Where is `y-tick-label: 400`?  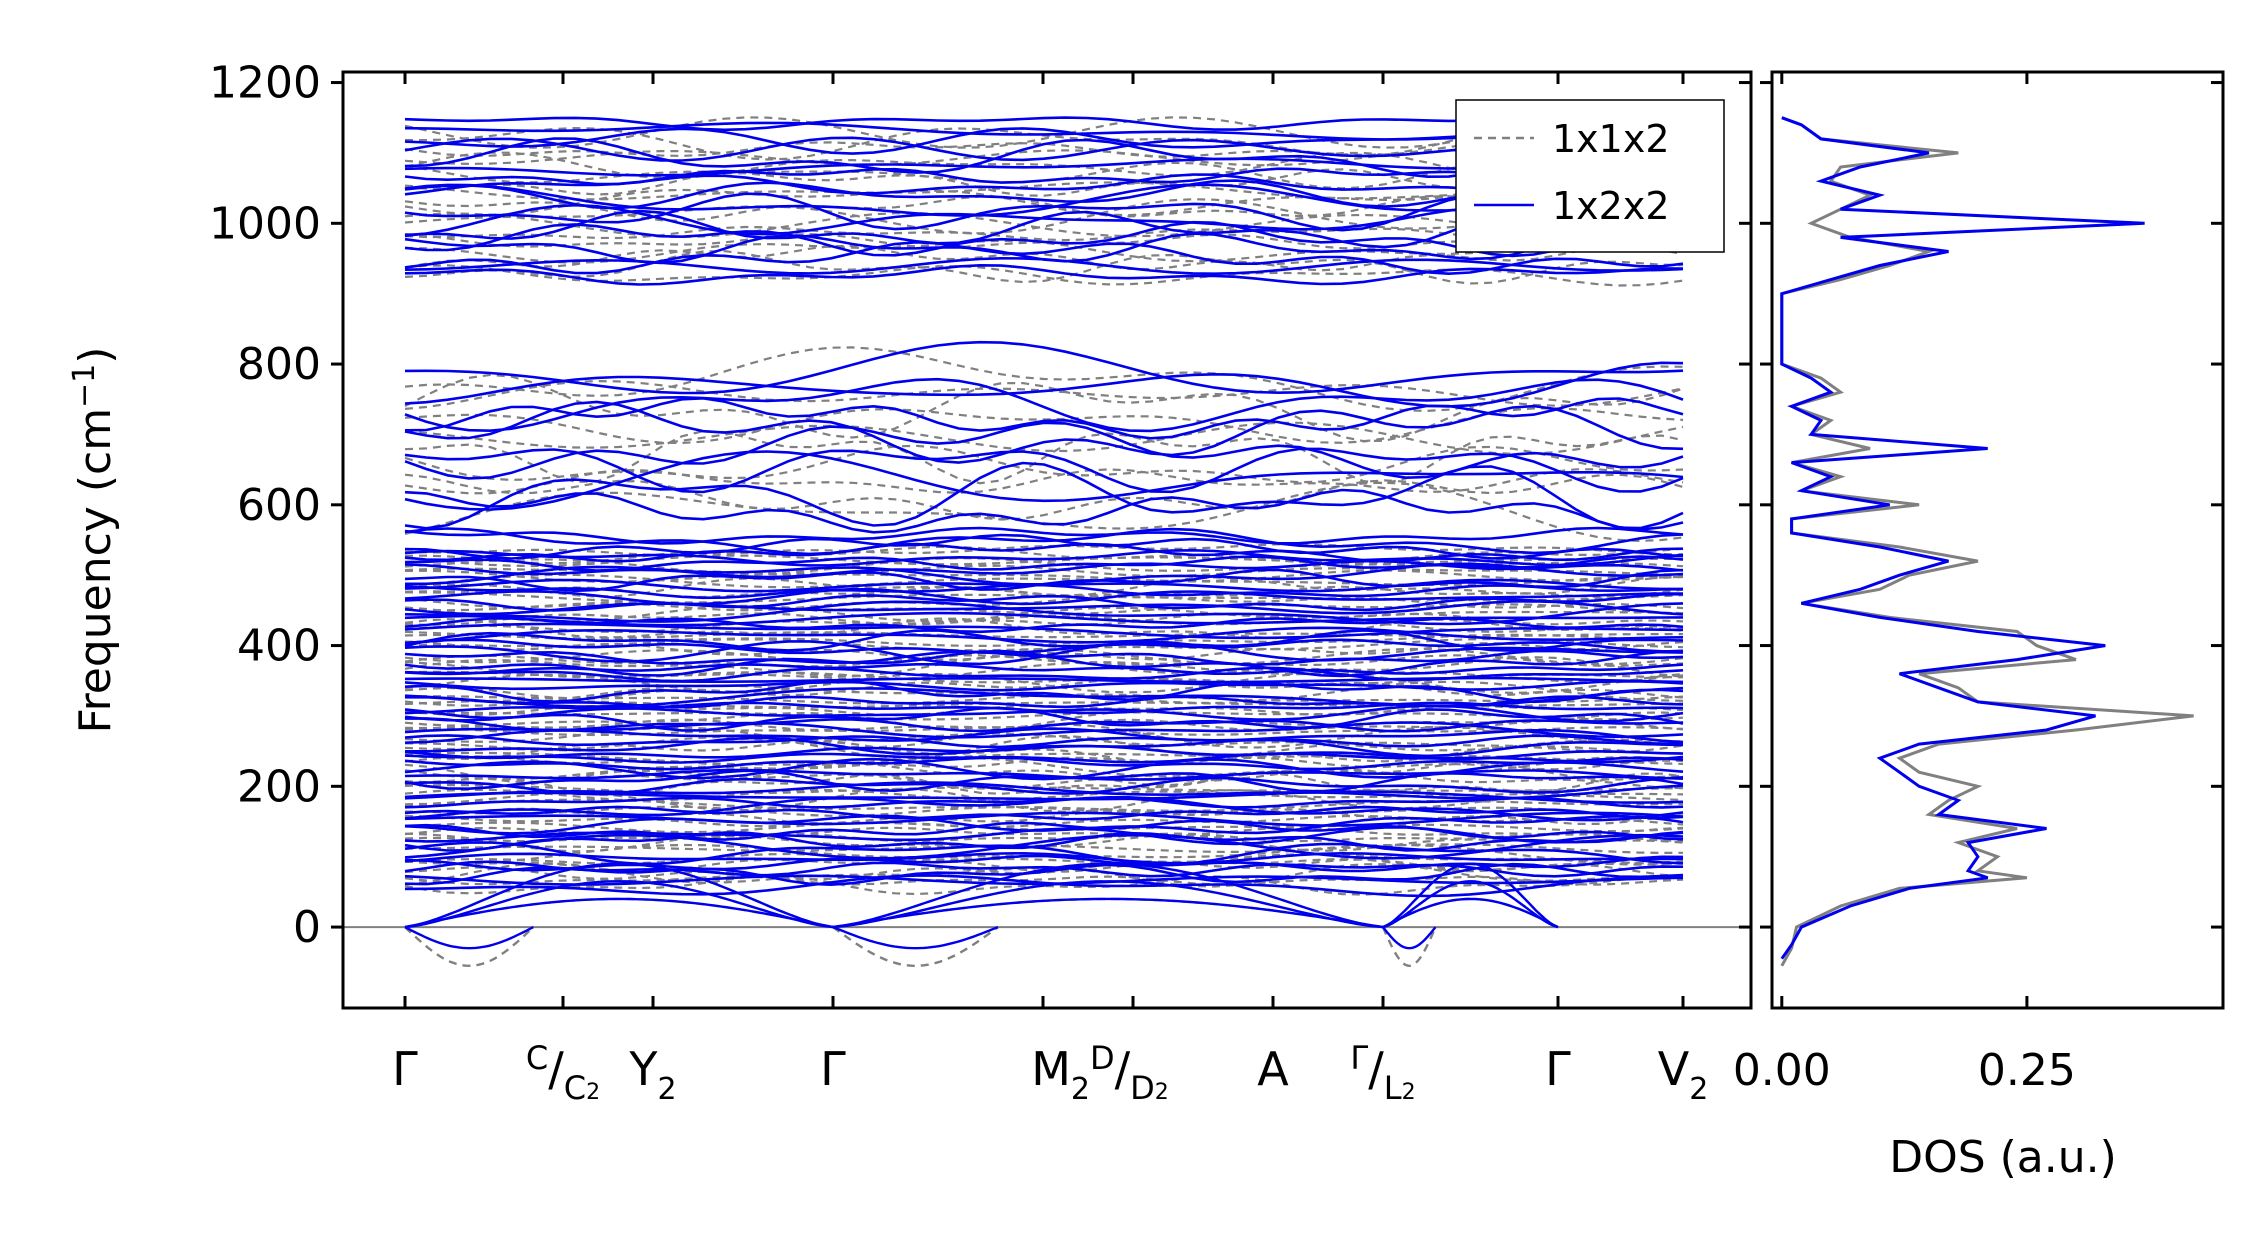 y-tick-label: 400 is located at coordinates (279, 646).